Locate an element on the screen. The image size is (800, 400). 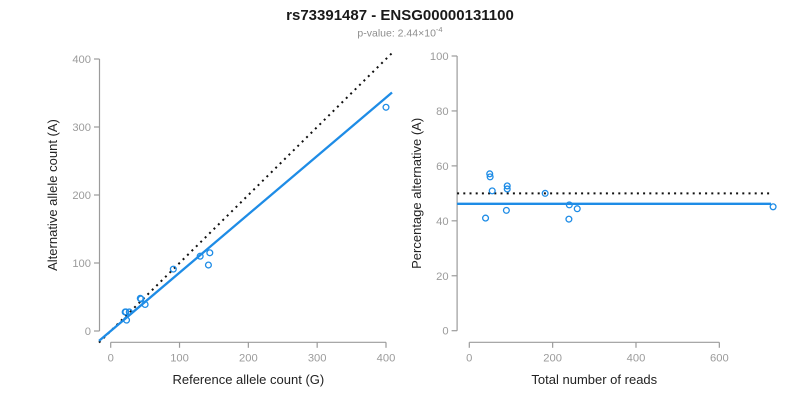
x-tick-label: 100 is located at coordinates (179, 358).